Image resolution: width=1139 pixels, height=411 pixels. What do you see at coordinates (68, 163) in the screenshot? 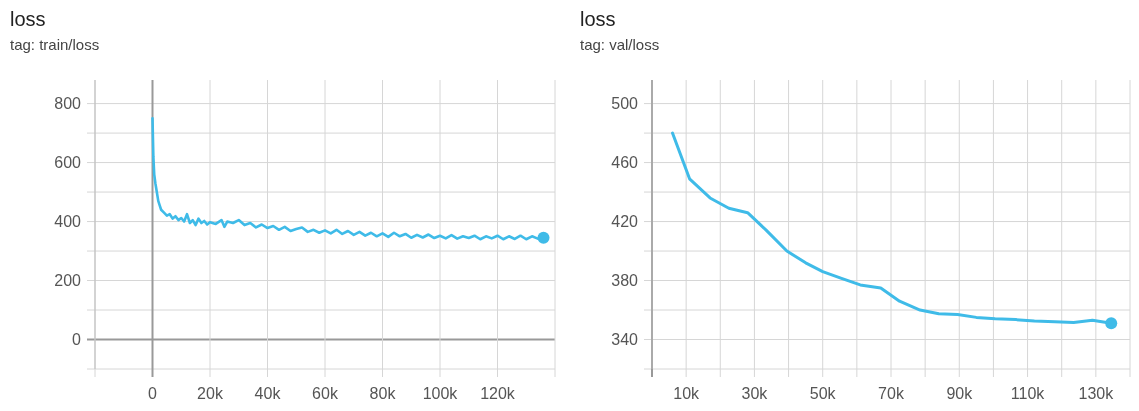
I see `y-tick-label: 600` at bounding box center [68, 163].